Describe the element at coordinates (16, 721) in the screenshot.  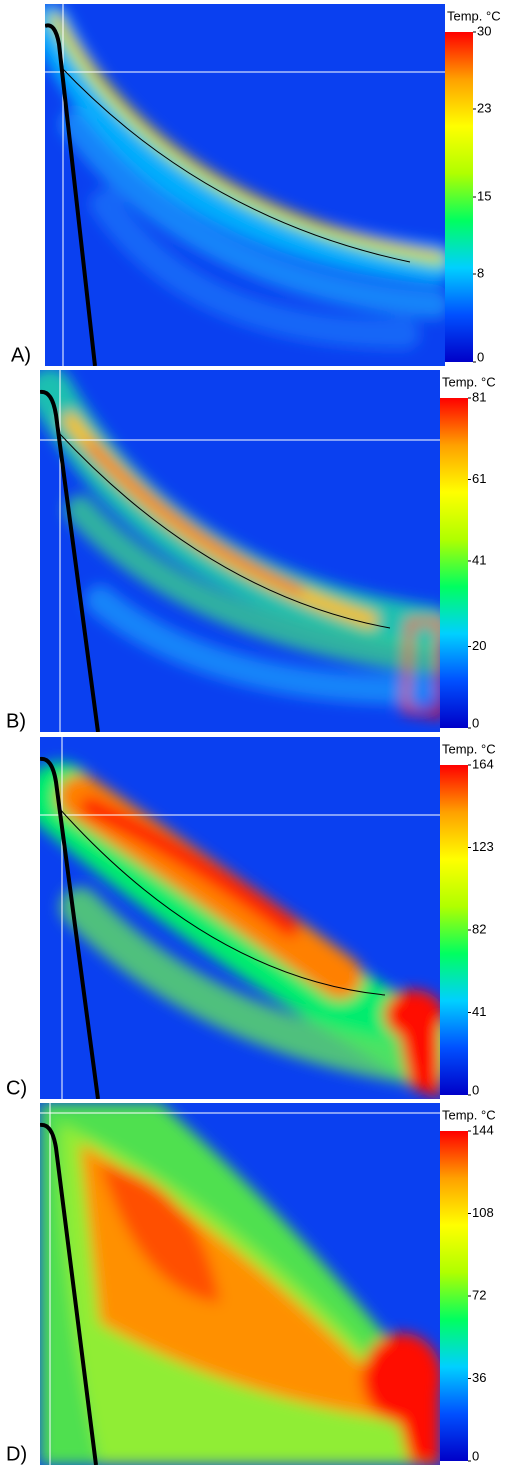
I see `panel-label: B)` at that location.